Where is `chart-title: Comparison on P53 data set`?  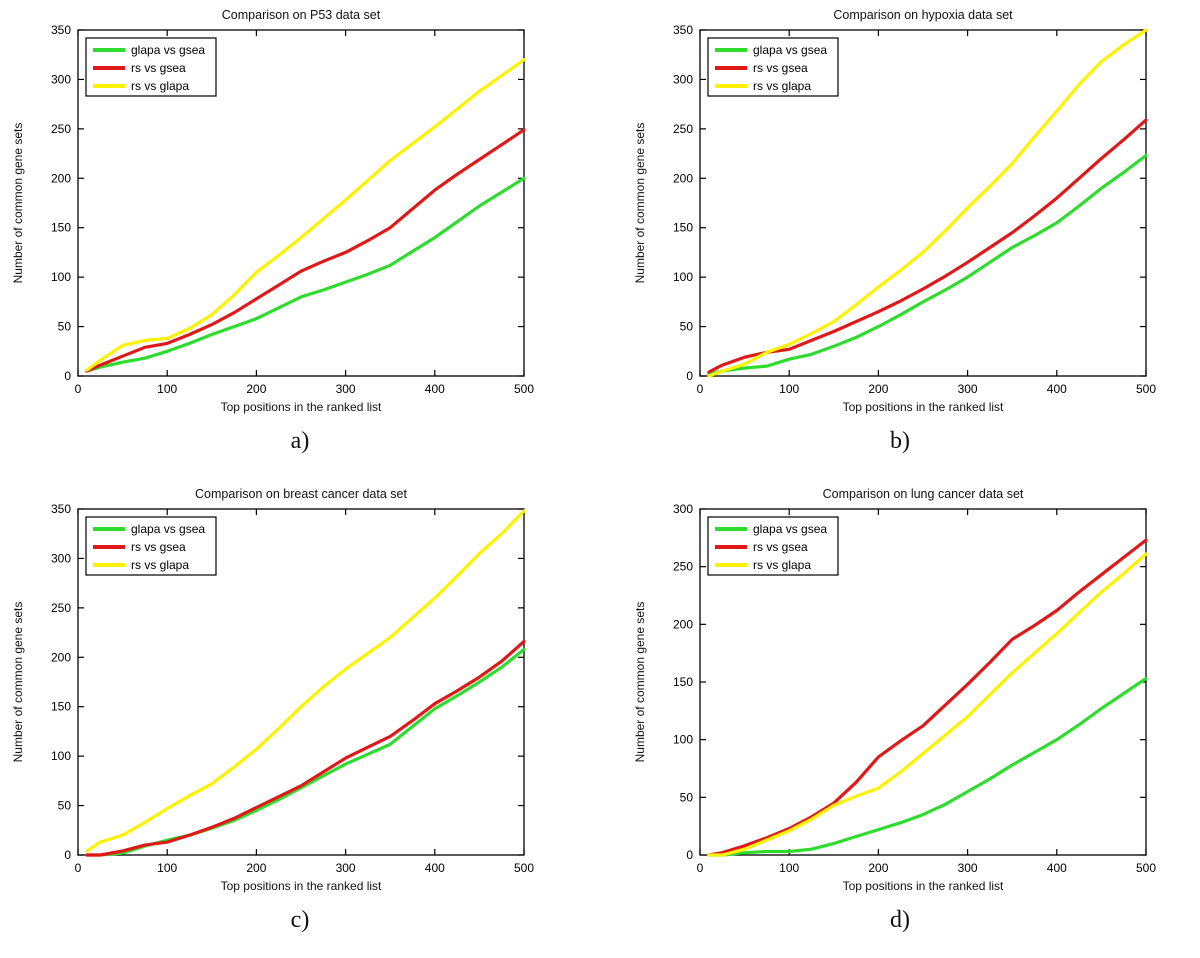 chart-title: Comparison on P53 data set is located at coordinates (301, 15).